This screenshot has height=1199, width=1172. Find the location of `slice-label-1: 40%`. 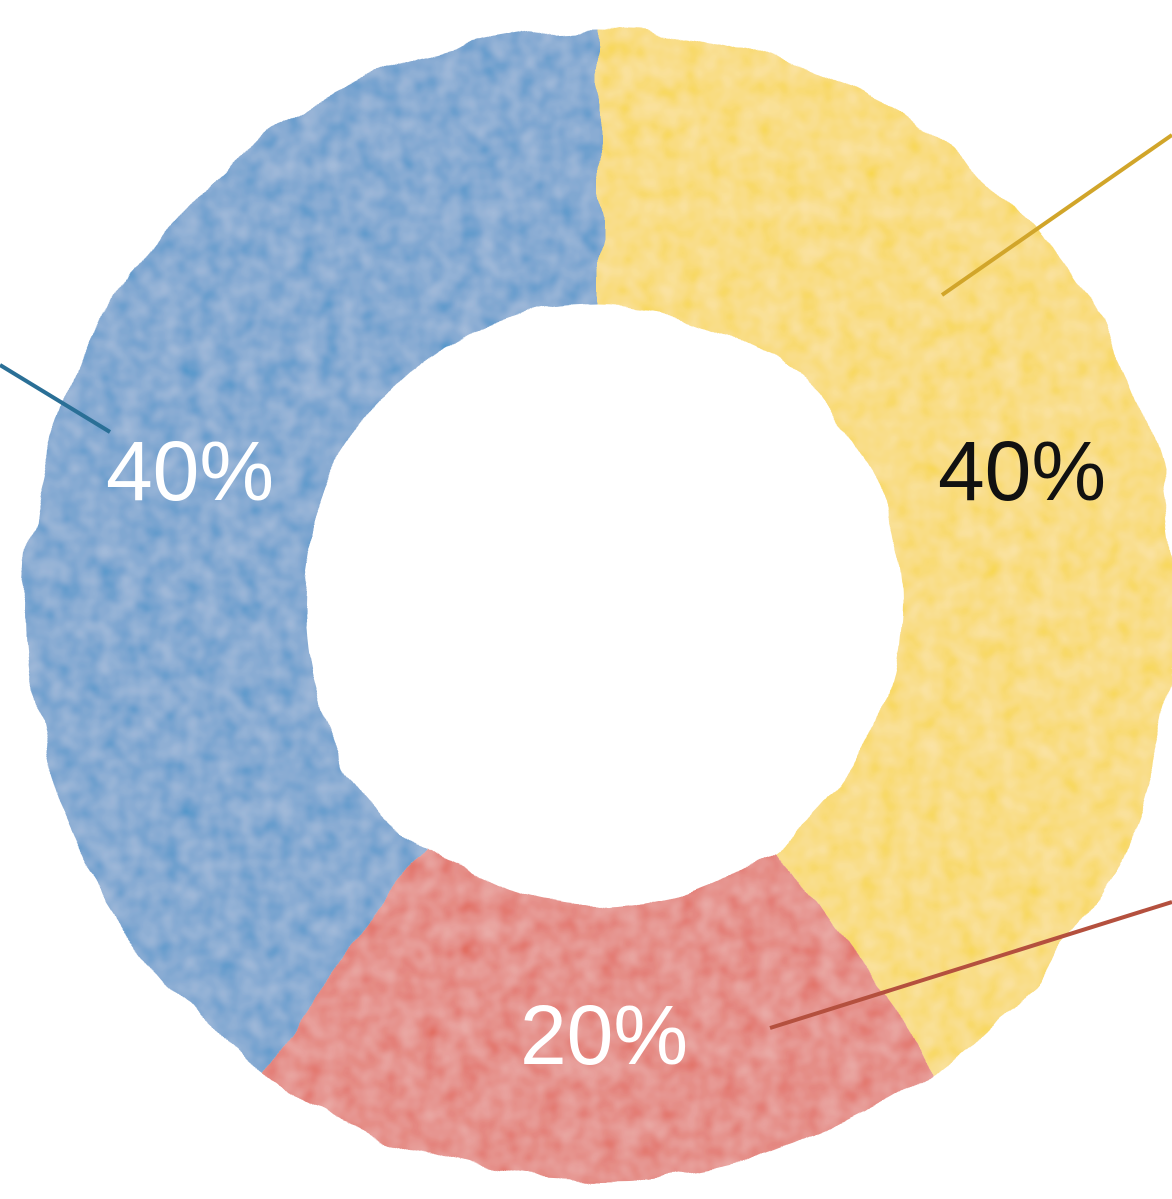

slice-label-1: 40% is located at coordinates (1022, 471).